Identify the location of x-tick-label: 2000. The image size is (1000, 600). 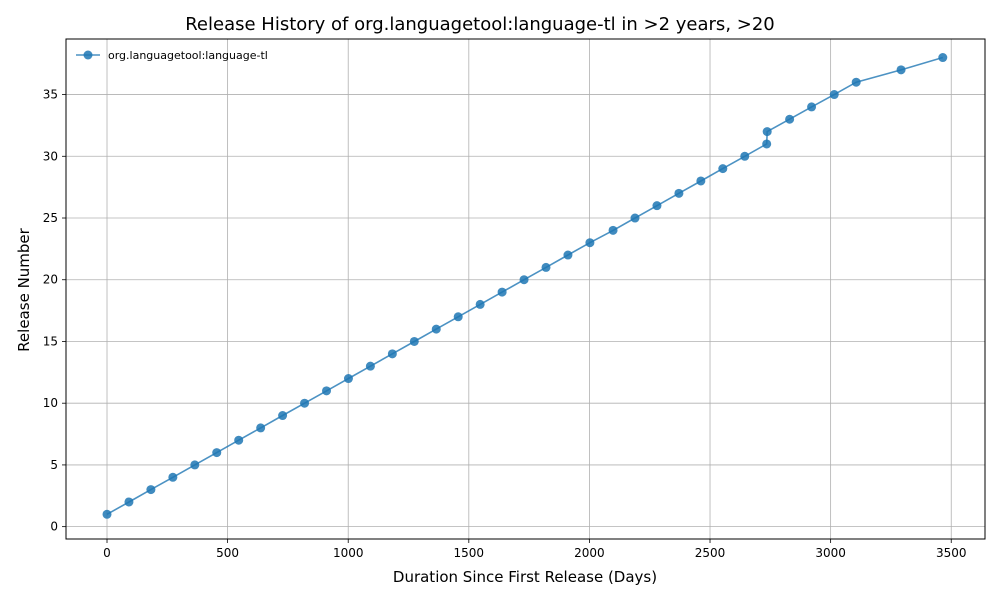
(589, 553).